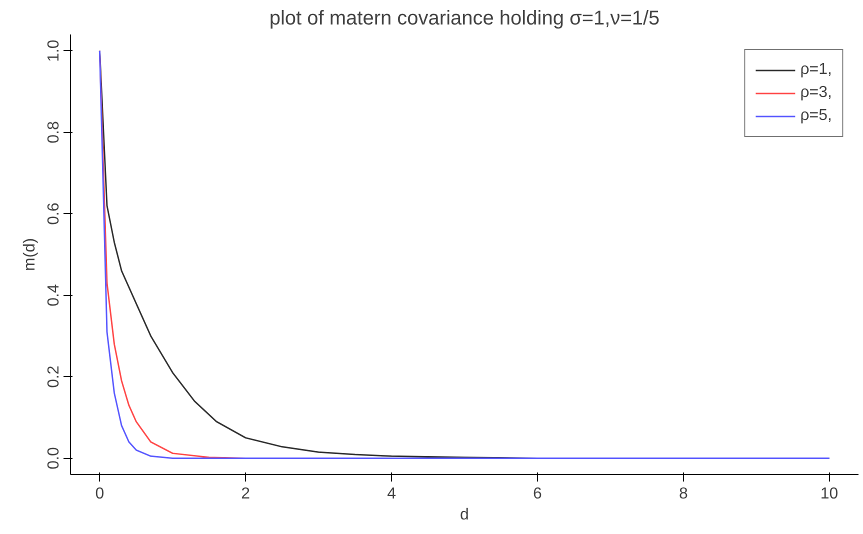 The image size is (863, 534). Describe the element at coordinates (537, 494) in the screenshot. I see `x-tick-label: 6` at that location.